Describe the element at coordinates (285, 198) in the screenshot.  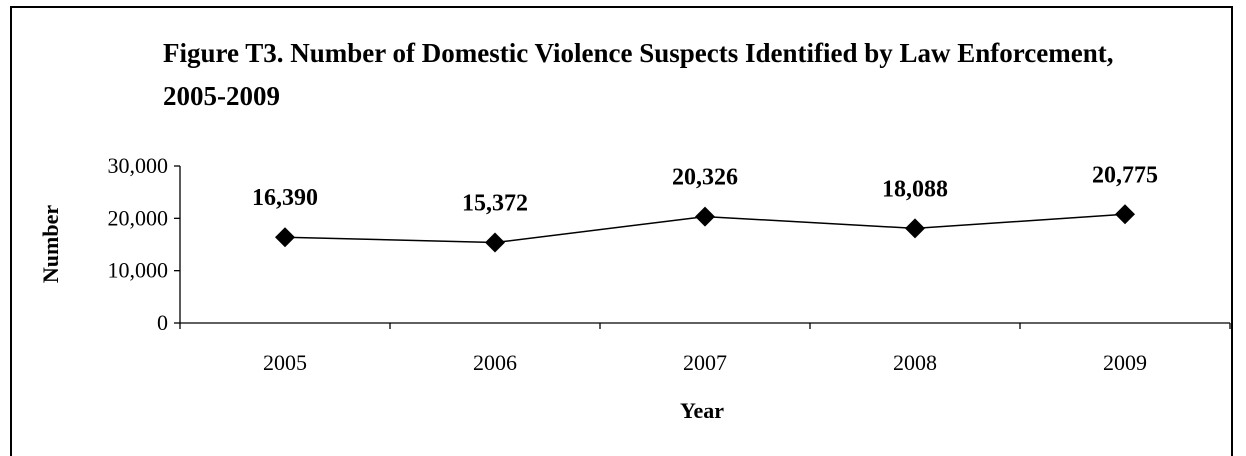
I see `data-label: 16,390` at that location.